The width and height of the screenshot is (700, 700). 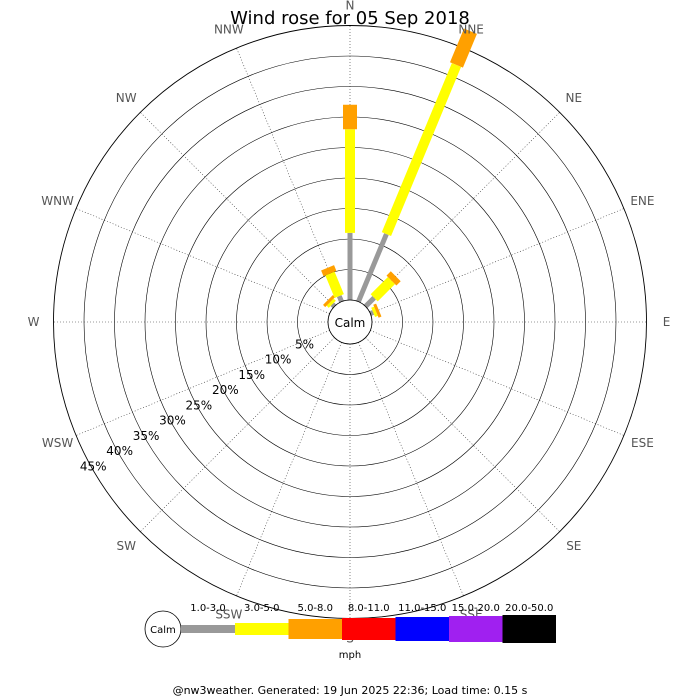 I want to click on legend-calm-label: Calm, so click(x=163, y=630).